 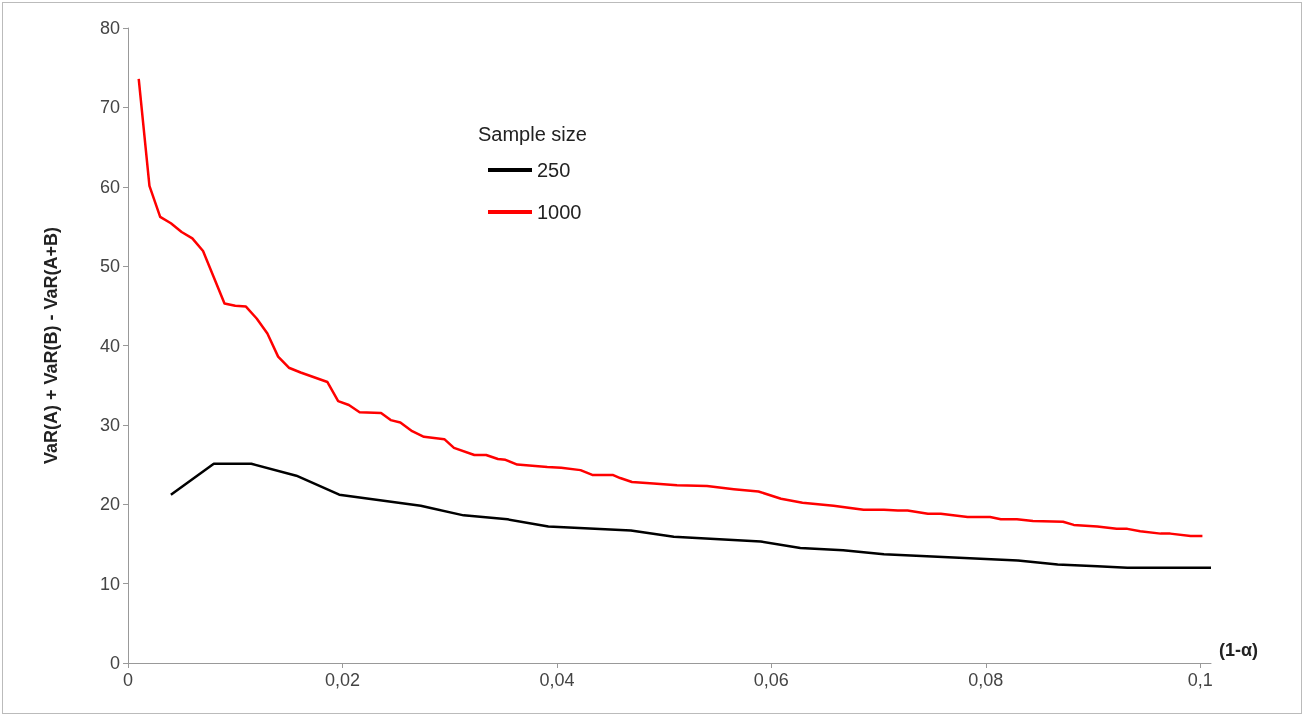 What do you see at coordinates (109, 424) in the screenshot?
I see `y-tick-label: 30` at bounding box center [109, 424].